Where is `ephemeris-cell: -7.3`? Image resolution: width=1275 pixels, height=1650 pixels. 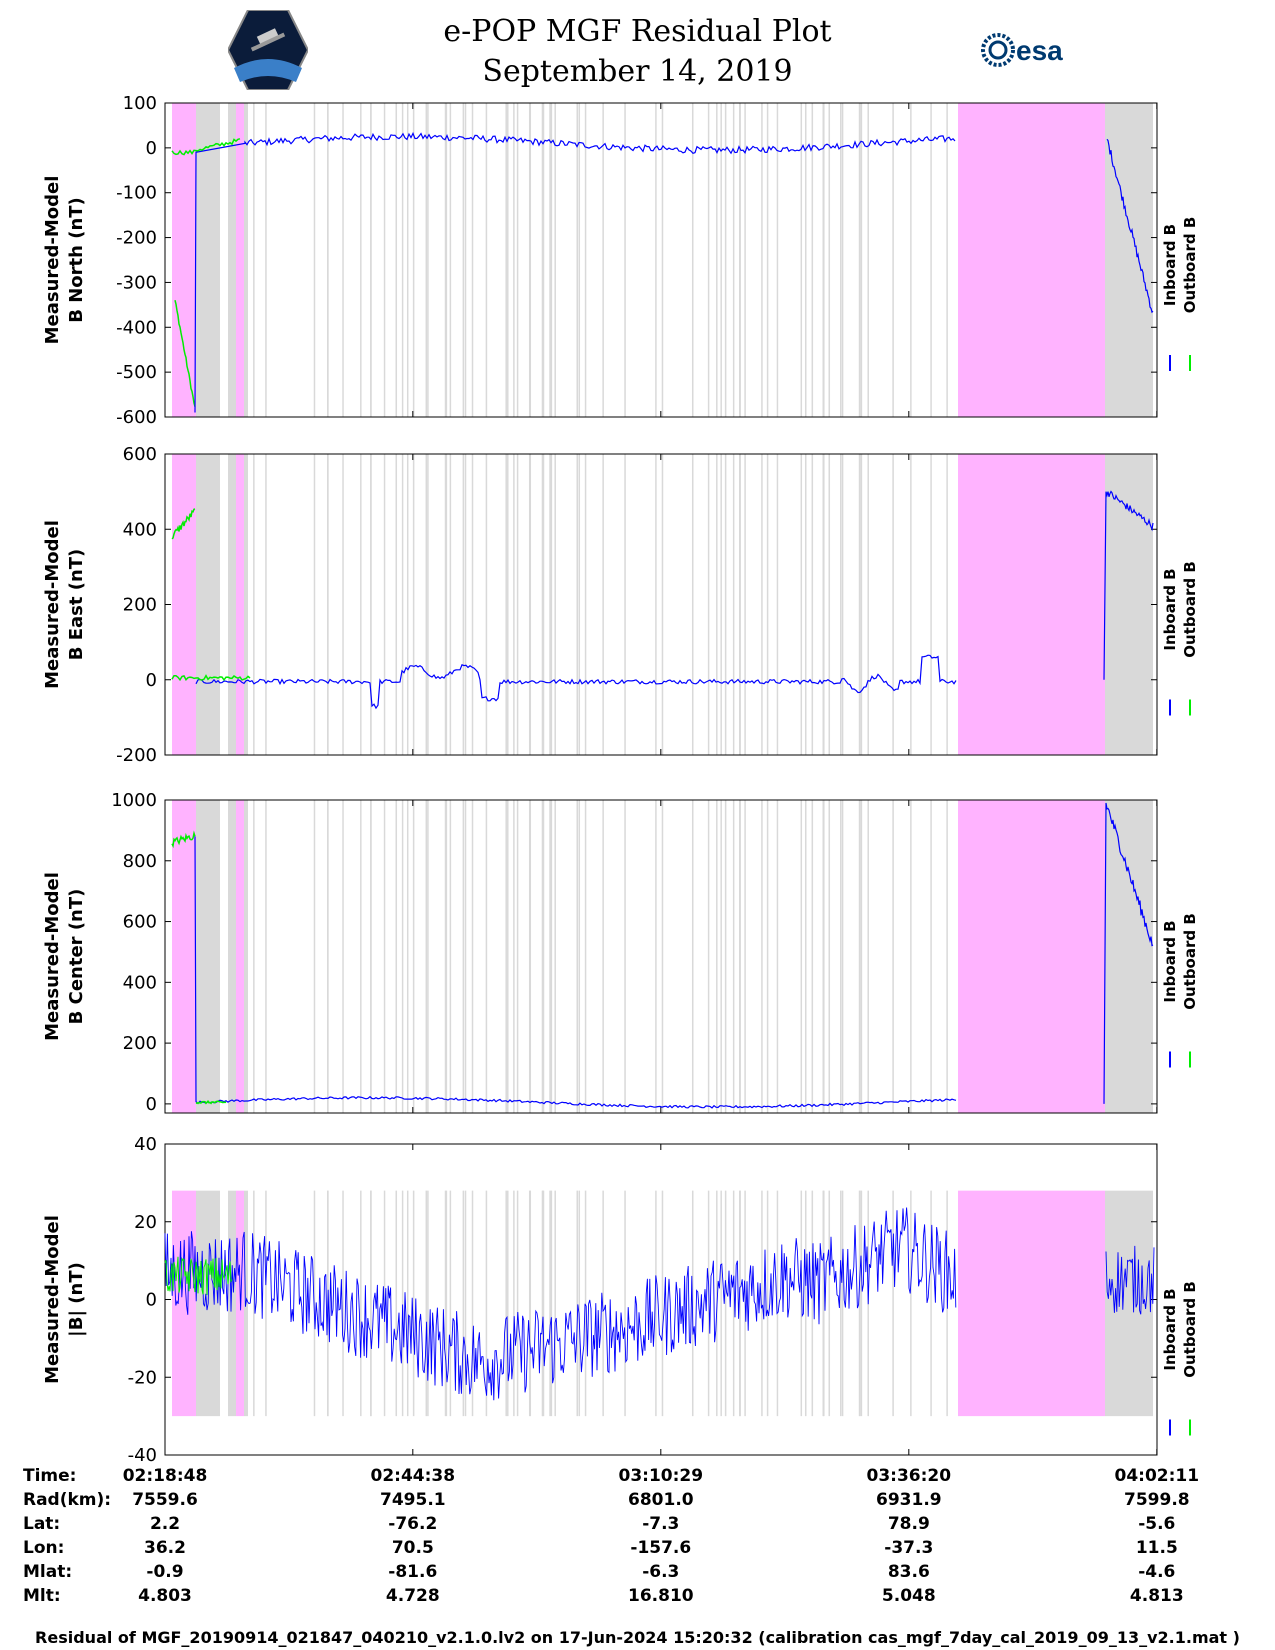 ephemeris-cell: -7.3 is located at coordinates (660, 1524).